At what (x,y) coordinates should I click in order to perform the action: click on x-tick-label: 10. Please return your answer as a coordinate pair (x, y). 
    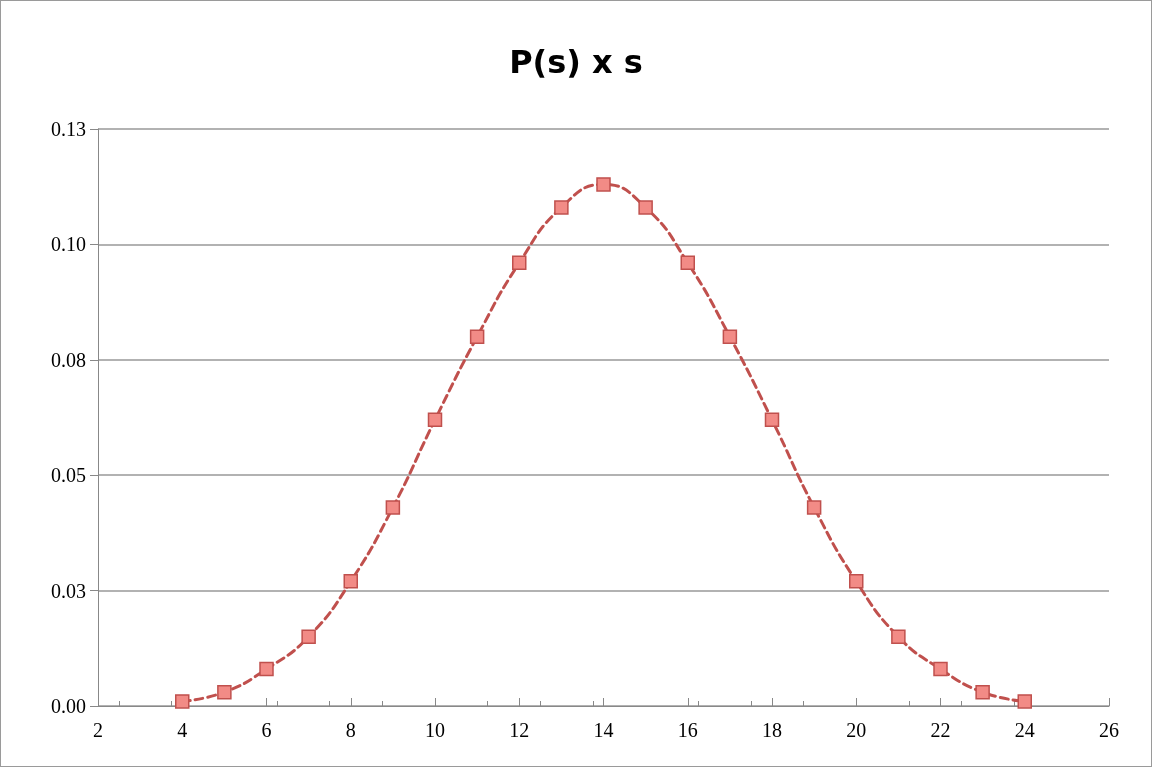
    Looking at the image, I should click on (435, 730).